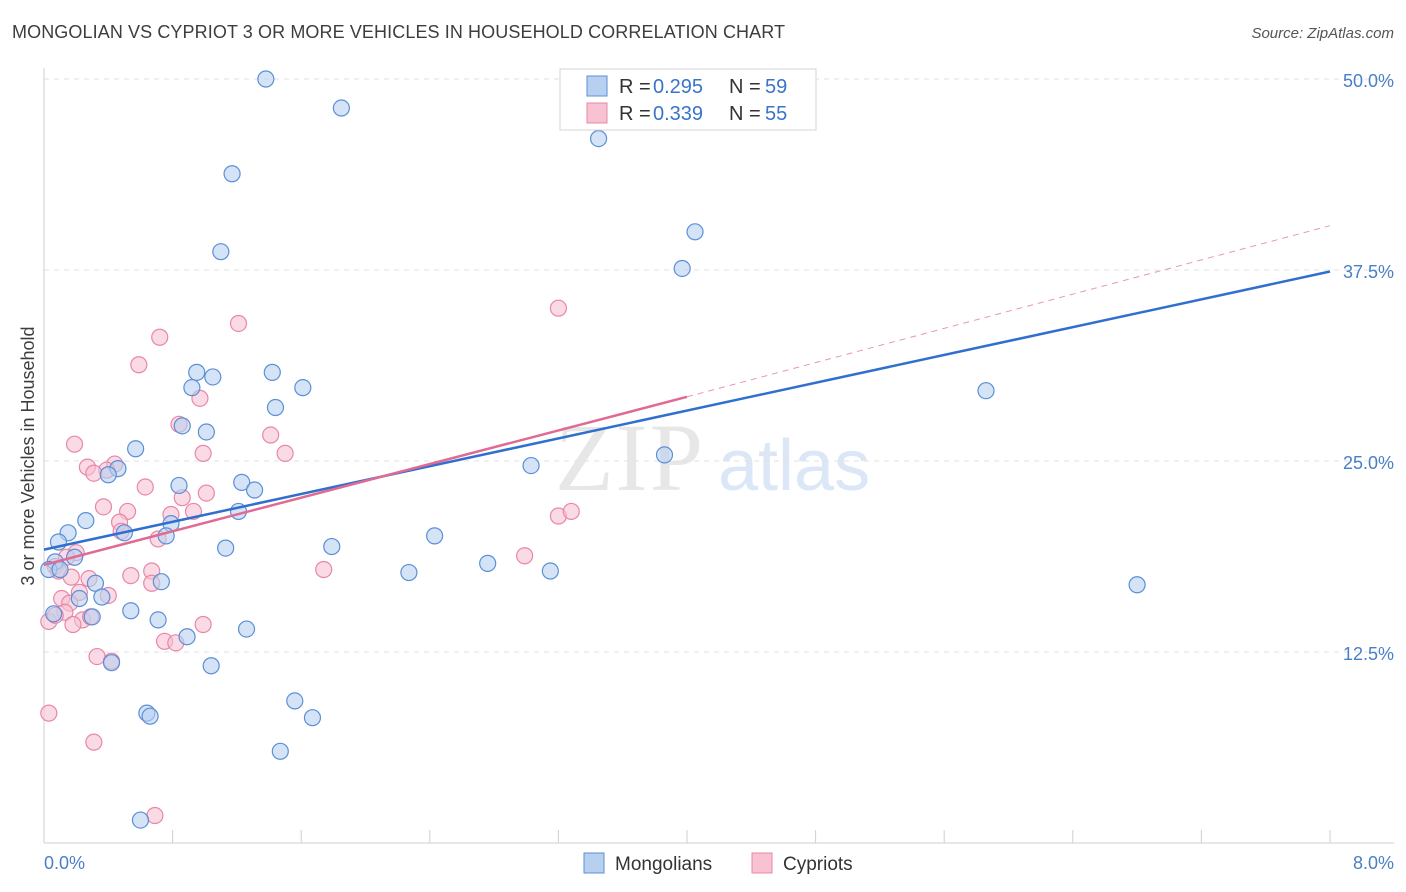 The image size is (1406, 892). Describe the element at coordinates (365, 481) in the screenshot. I see `cypriots-trend-line` at that location.